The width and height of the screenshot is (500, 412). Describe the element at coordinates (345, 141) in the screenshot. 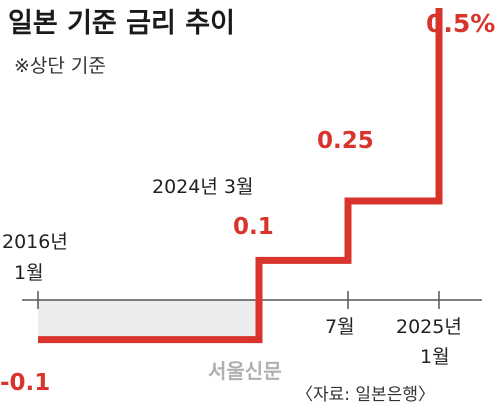

I see `value-label-0-25: 0.25` at that location.